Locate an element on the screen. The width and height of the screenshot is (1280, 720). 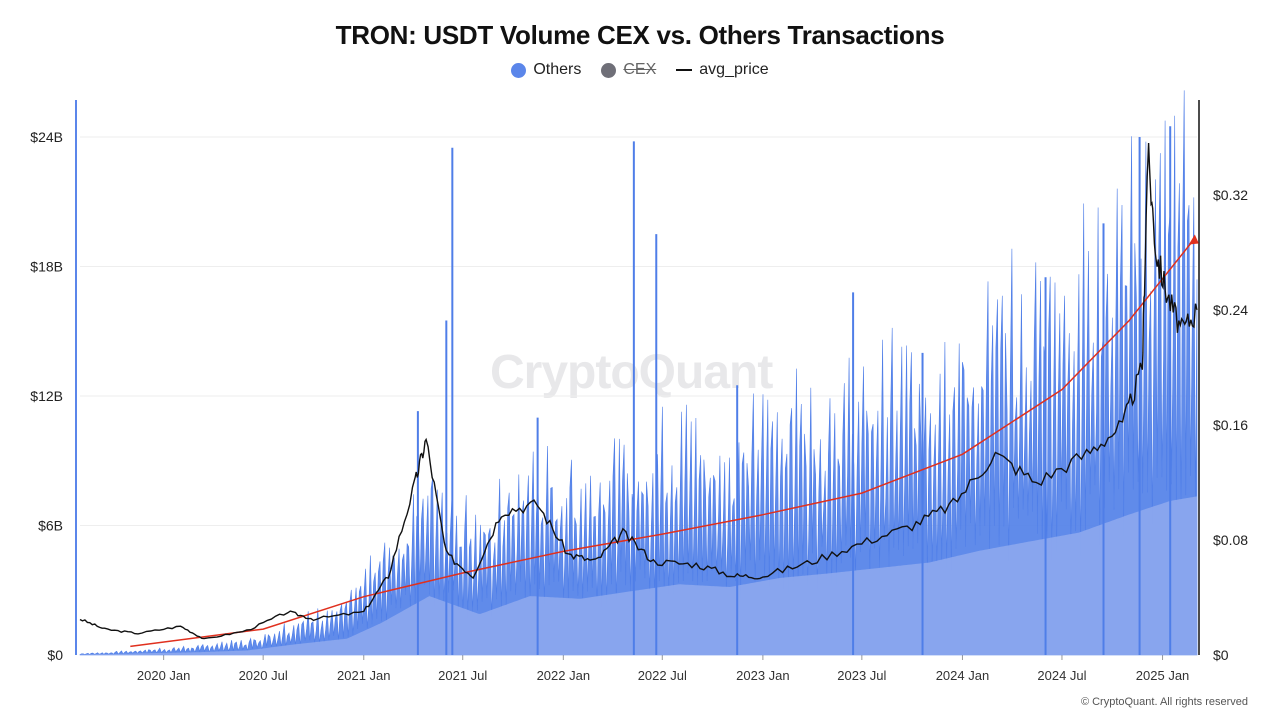
y-left-tick-label: $0 is located at coordinates (55, 655).